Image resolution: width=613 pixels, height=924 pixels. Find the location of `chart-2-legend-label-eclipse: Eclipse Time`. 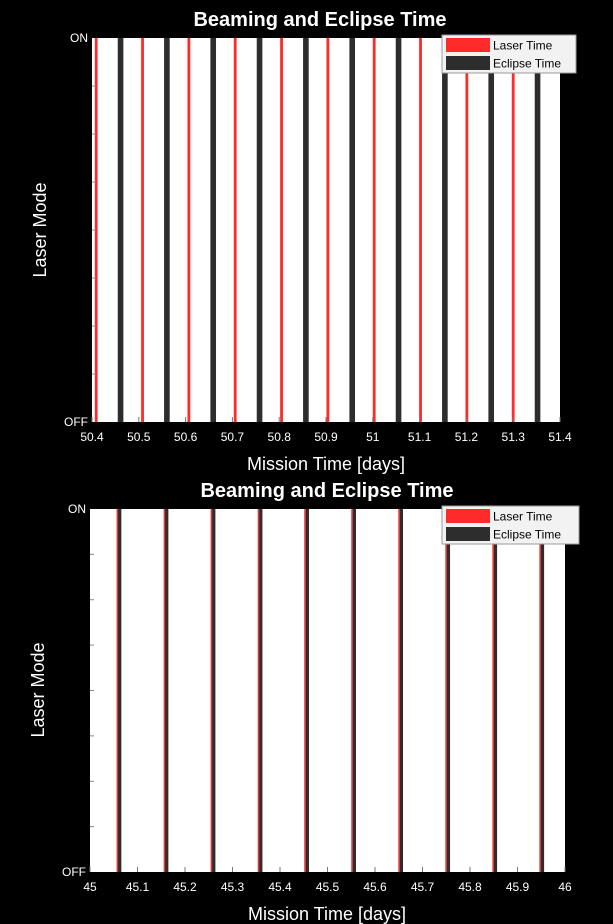

chart-2-legend-label-eclipse: Eclipse Time is located at coordinates (527, 535).